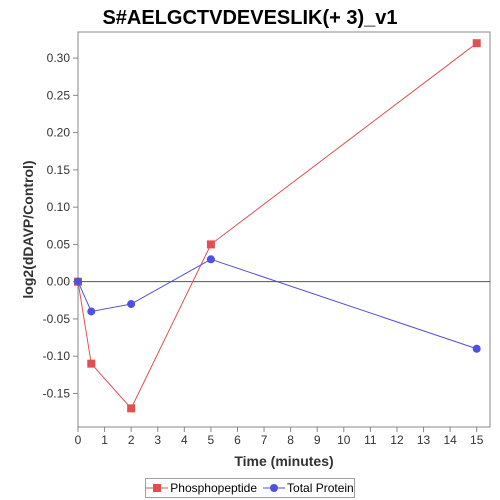 This screenshot has height=500, width=500. Describe the element at coordinates (131, 440) in the screenshot. I see `x-tick-label: 2` at that location.